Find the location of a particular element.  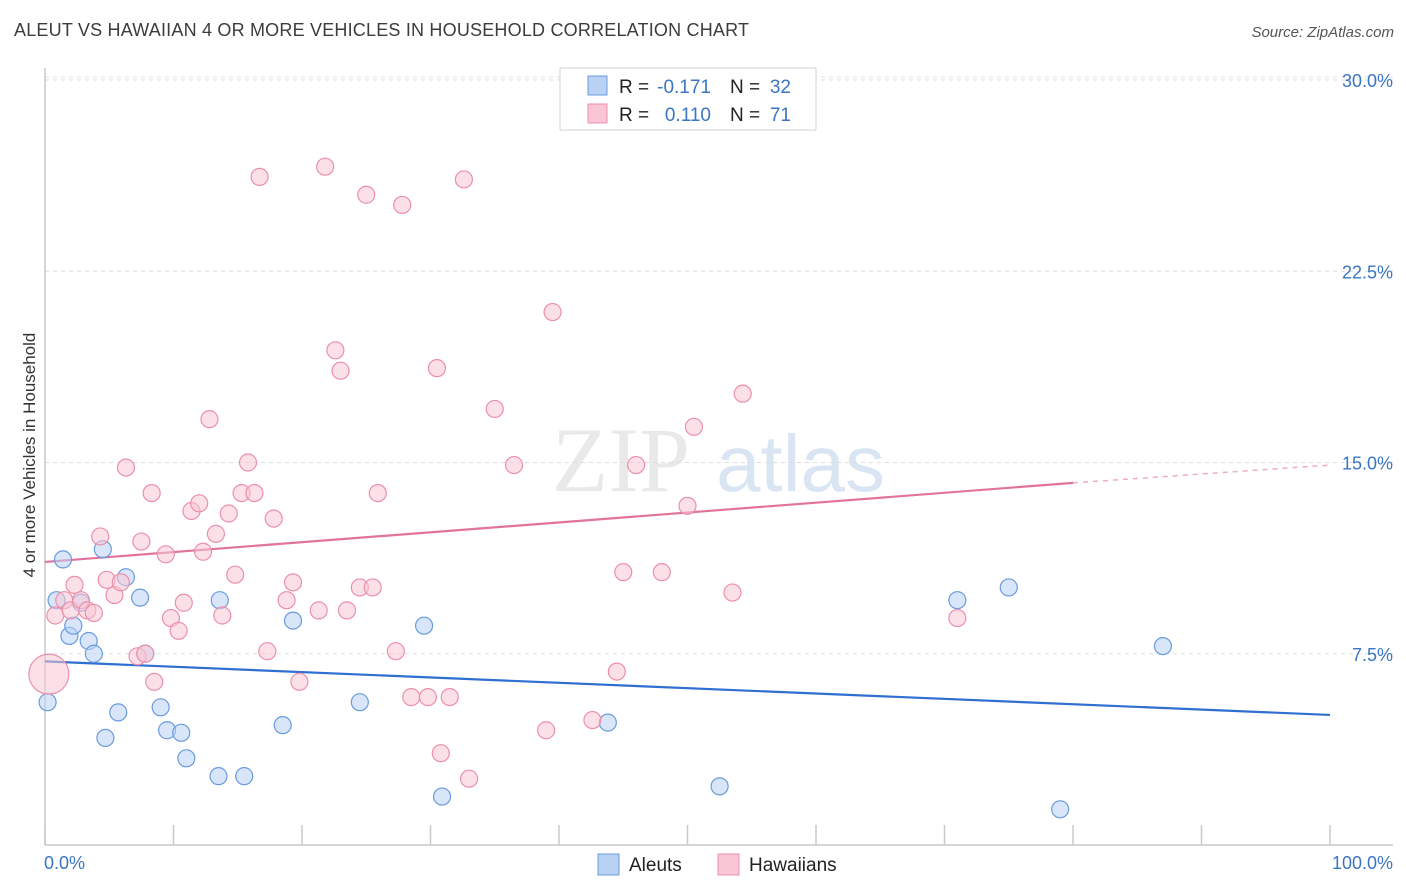

legend-n-value-aleuts: 32 is located at coordinates (780, 87).